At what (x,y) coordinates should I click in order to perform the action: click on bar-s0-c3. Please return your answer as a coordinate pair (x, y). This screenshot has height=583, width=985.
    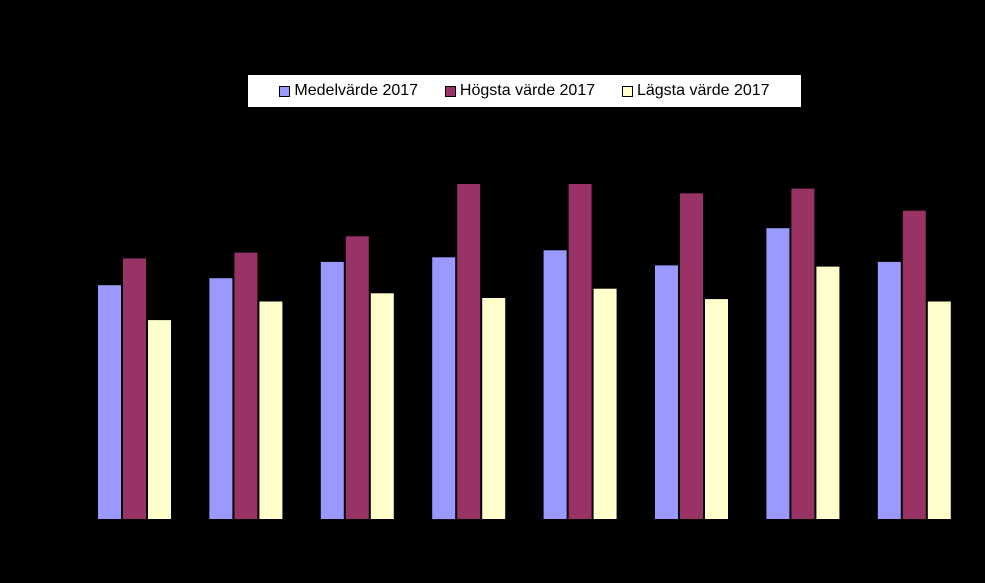
    Looking at the image, I should click on (444, 388).